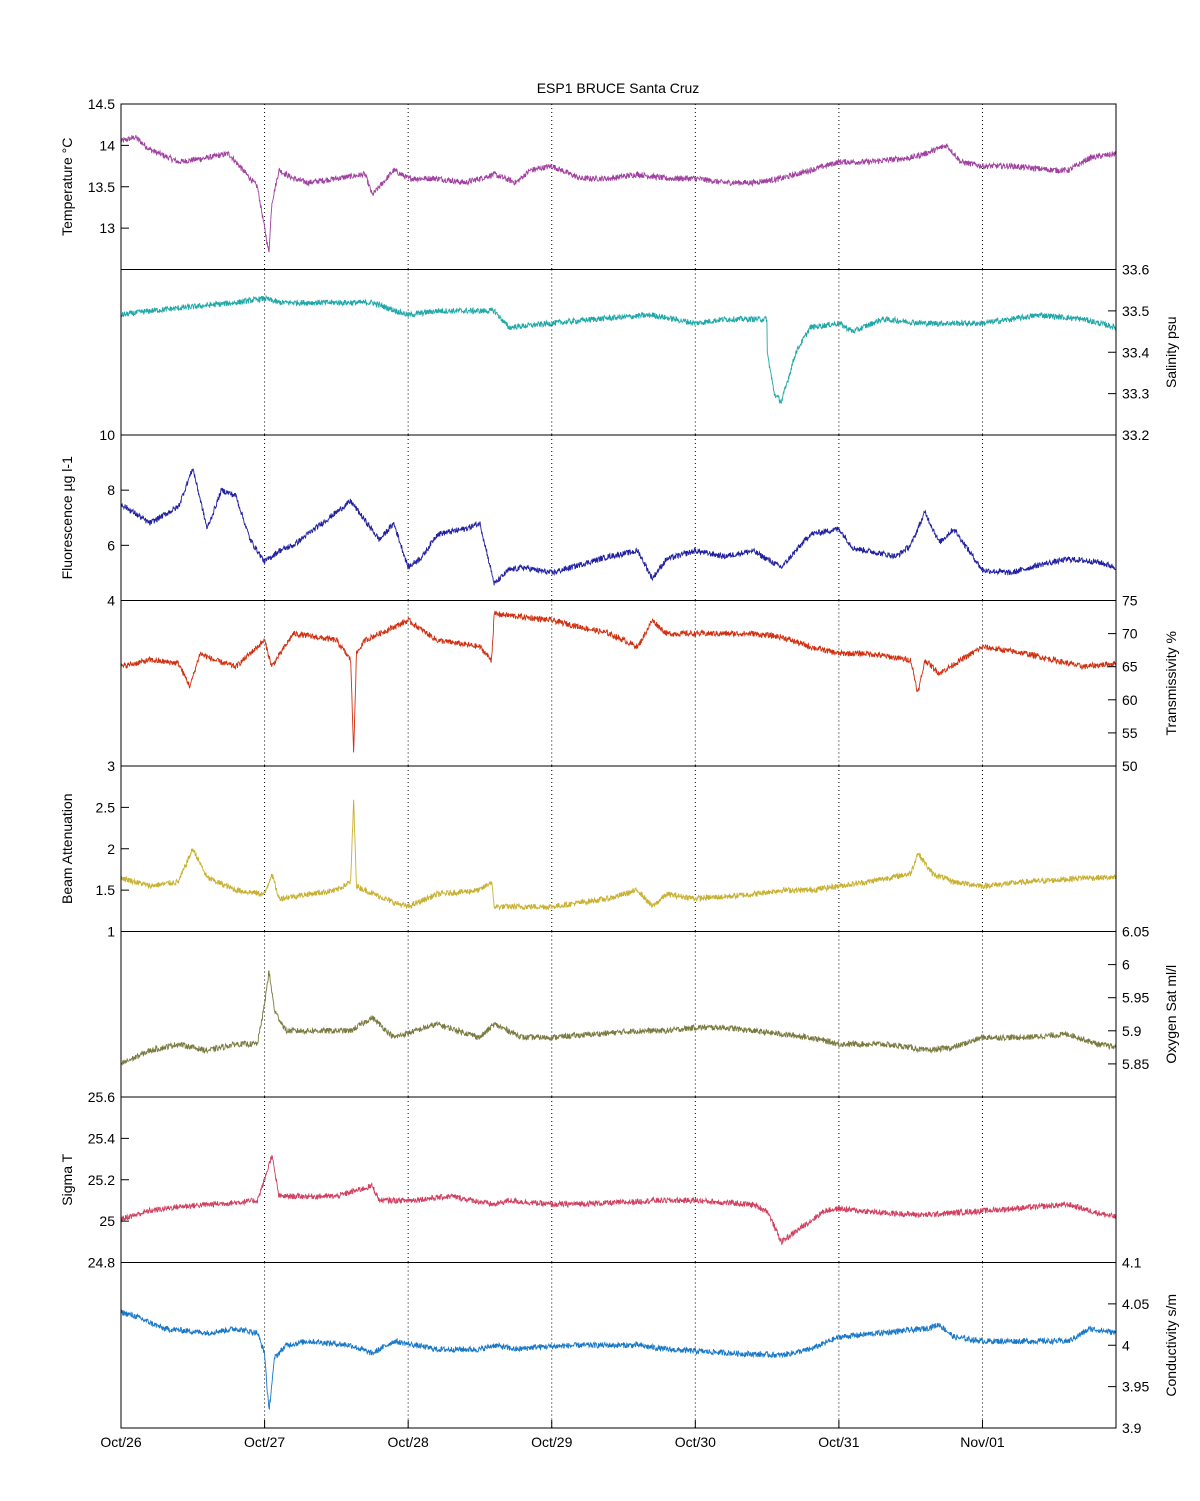  Describe the element at coordinates (111, 932) in the screenshot. I see `y-tick-label: 1` at that location.